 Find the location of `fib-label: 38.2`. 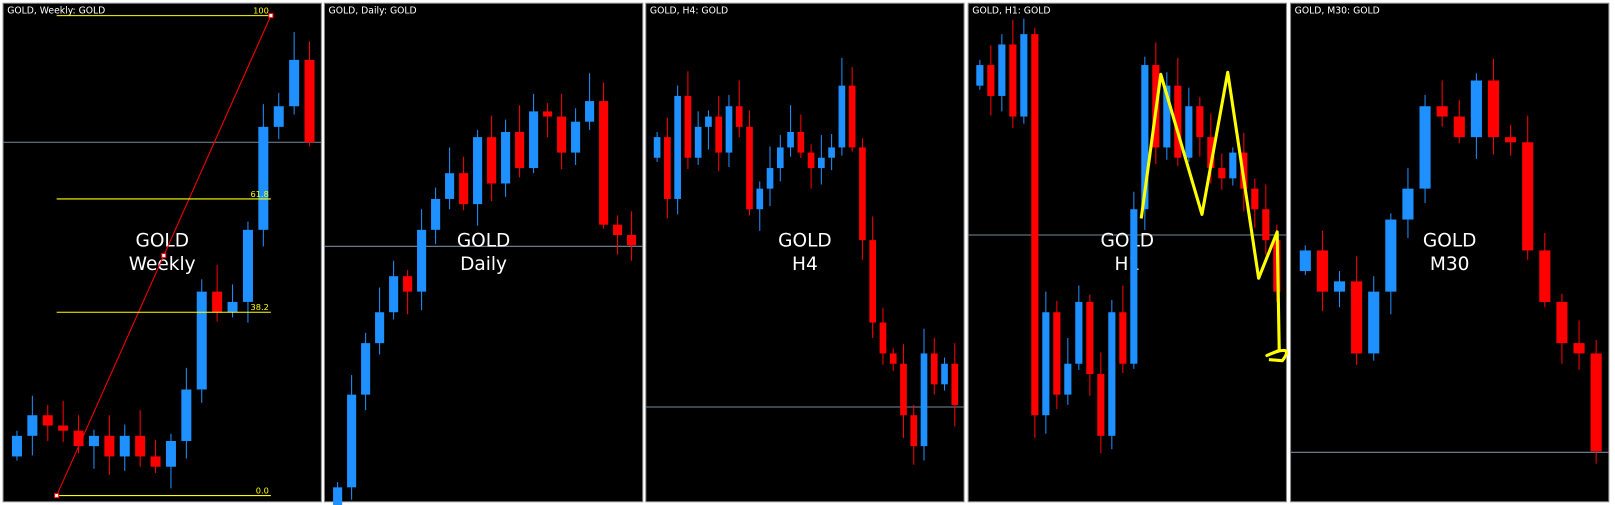

fib-label: 38.2 is located at coordinates (260, 307).